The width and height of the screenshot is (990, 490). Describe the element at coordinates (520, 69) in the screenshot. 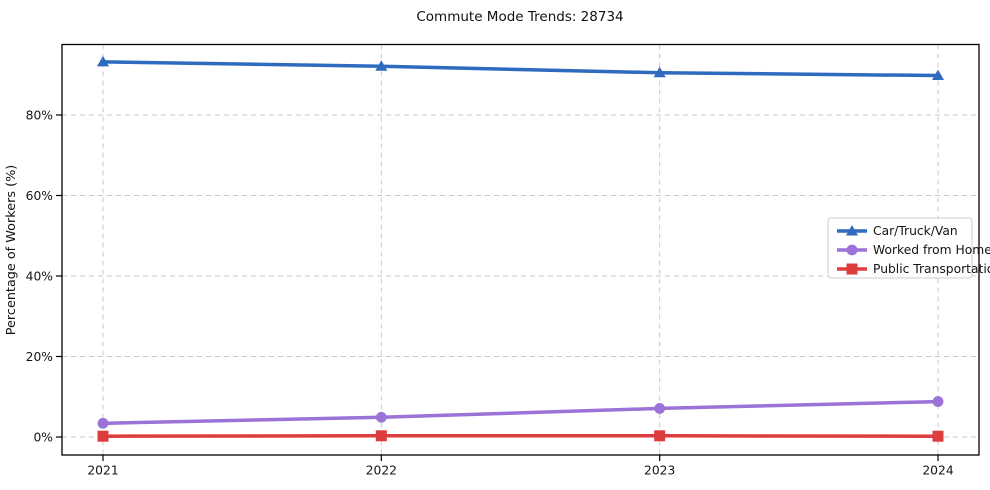

I see `series-line-car-truck-van` at that location.